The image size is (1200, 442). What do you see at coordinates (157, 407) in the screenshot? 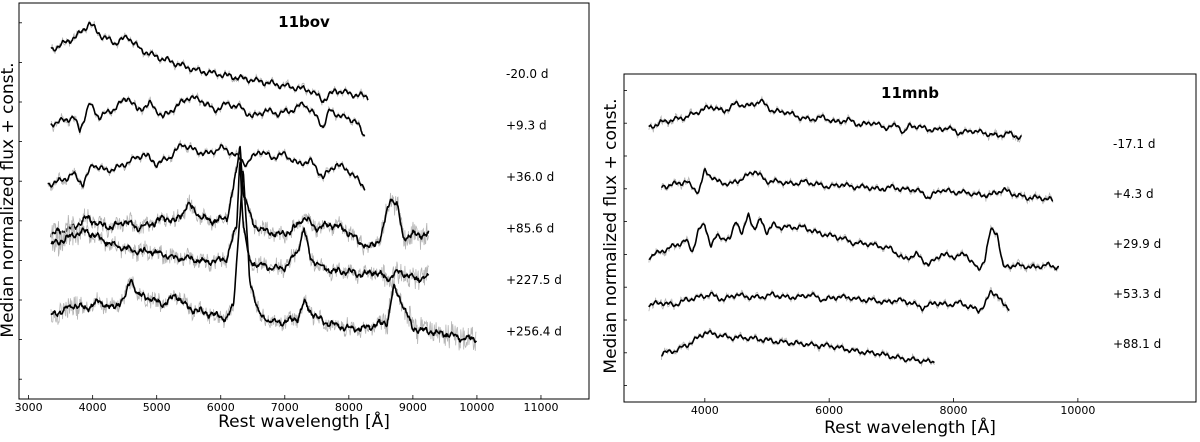
I see `x-tick-label: 5000` at bounding box center [157, 407].